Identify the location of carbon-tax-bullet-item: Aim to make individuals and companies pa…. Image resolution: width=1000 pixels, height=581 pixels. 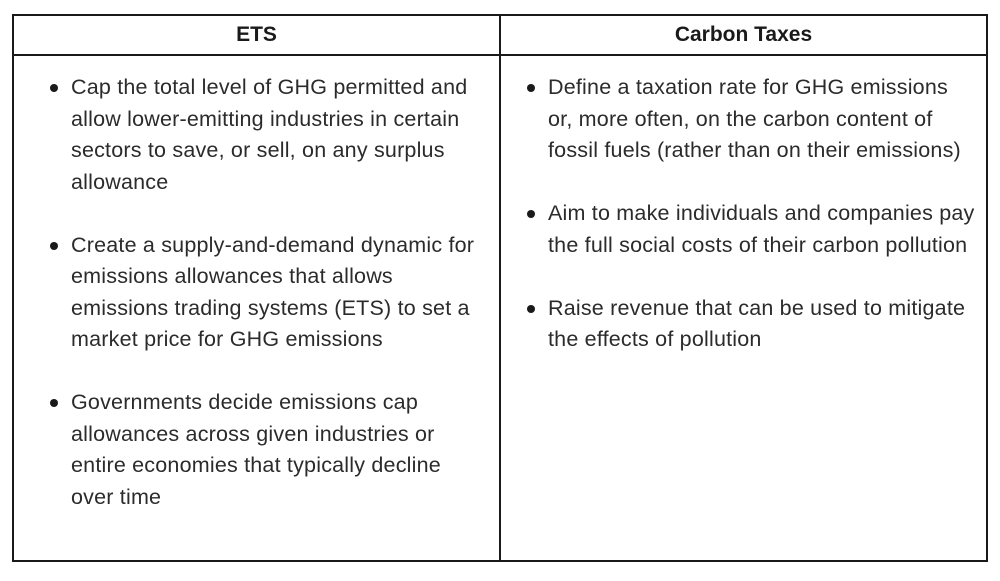
(752, 229).